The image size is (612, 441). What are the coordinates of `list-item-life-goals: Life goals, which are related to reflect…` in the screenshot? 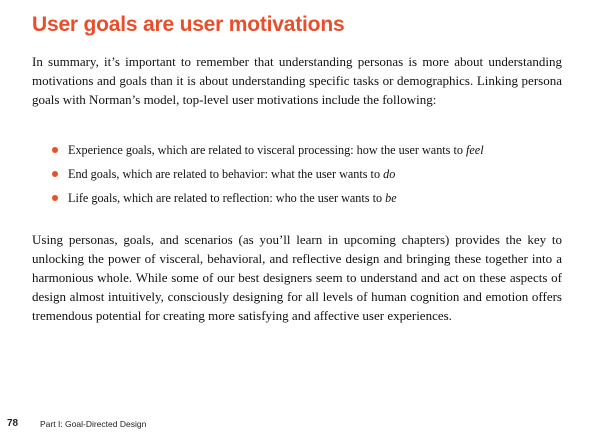 It's located at (302, 198).